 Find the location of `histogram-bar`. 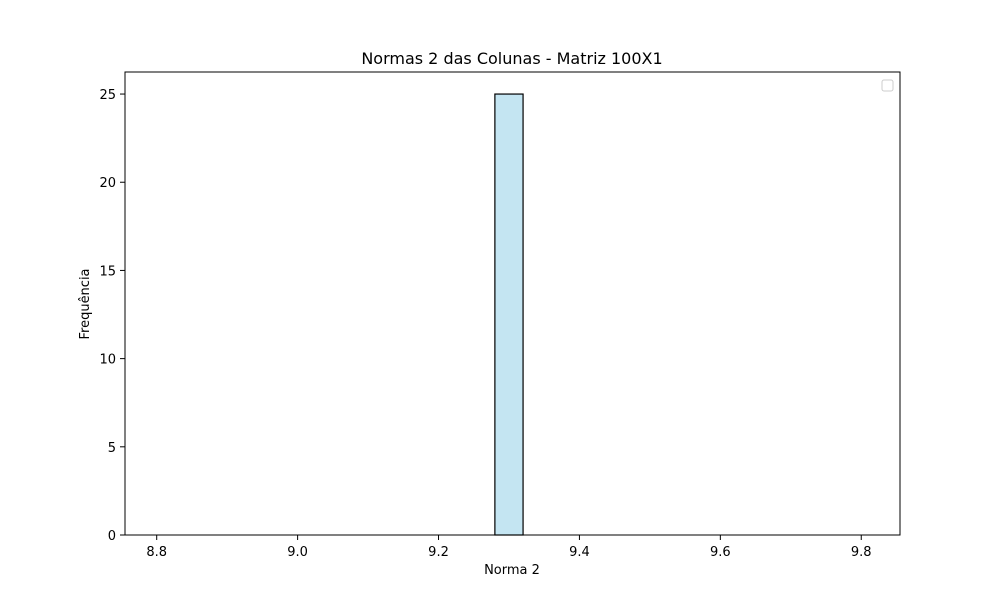

histogram-bar is located at coordinates (509, 314).